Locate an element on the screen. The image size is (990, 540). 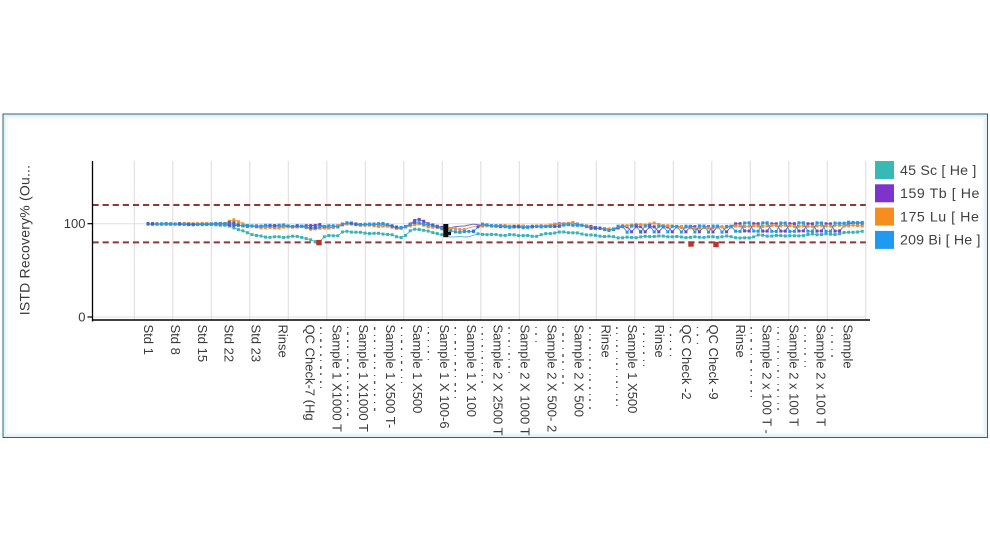
svg-text: Sample 2 X 500 is located at coordinates (578, 371).